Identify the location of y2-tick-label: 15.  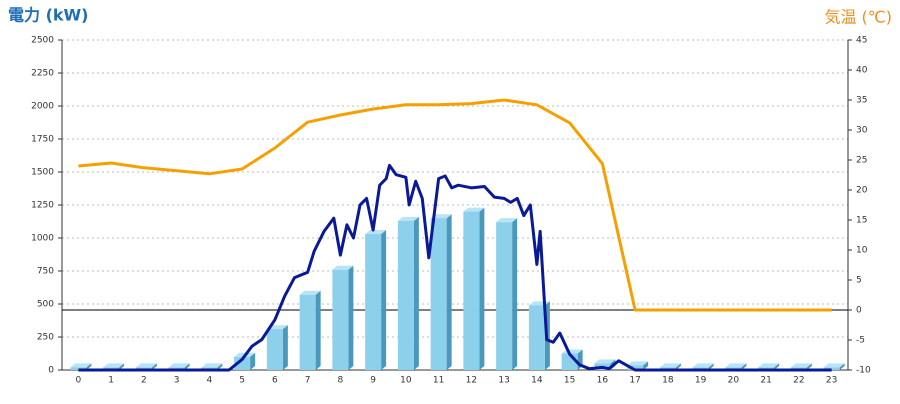
(861, 221).